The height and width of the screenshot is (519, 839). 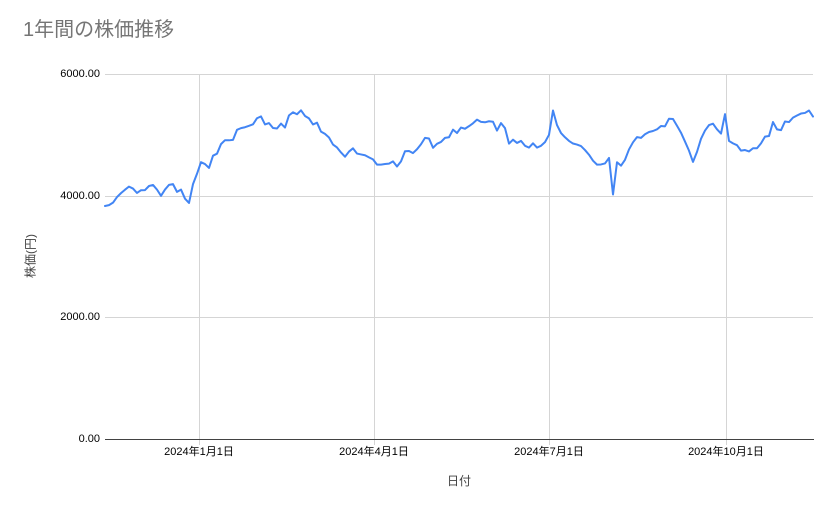 What do you see at coordinates (374, 452) in the screenshot?
I see `x-tick-label: 2024年4月1日` at bounding box center [374, 452].